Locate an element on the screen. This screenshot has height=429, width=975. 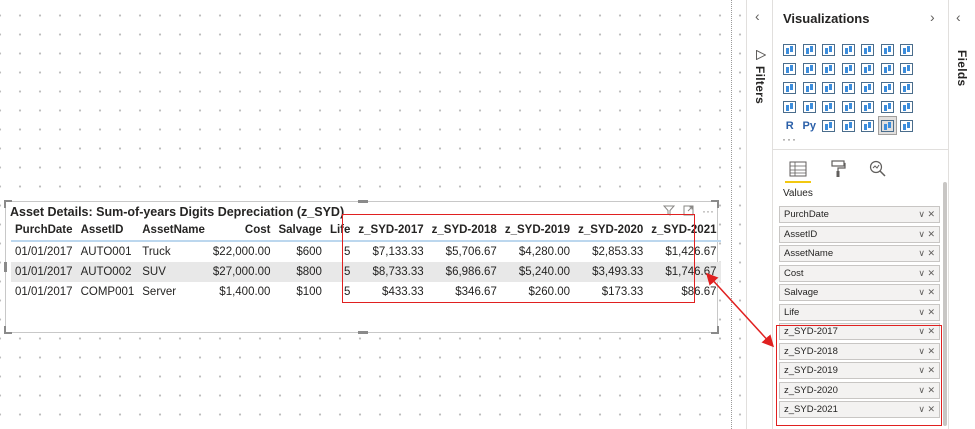
visual-type-icon: Py is located at coordinates (810, 125).